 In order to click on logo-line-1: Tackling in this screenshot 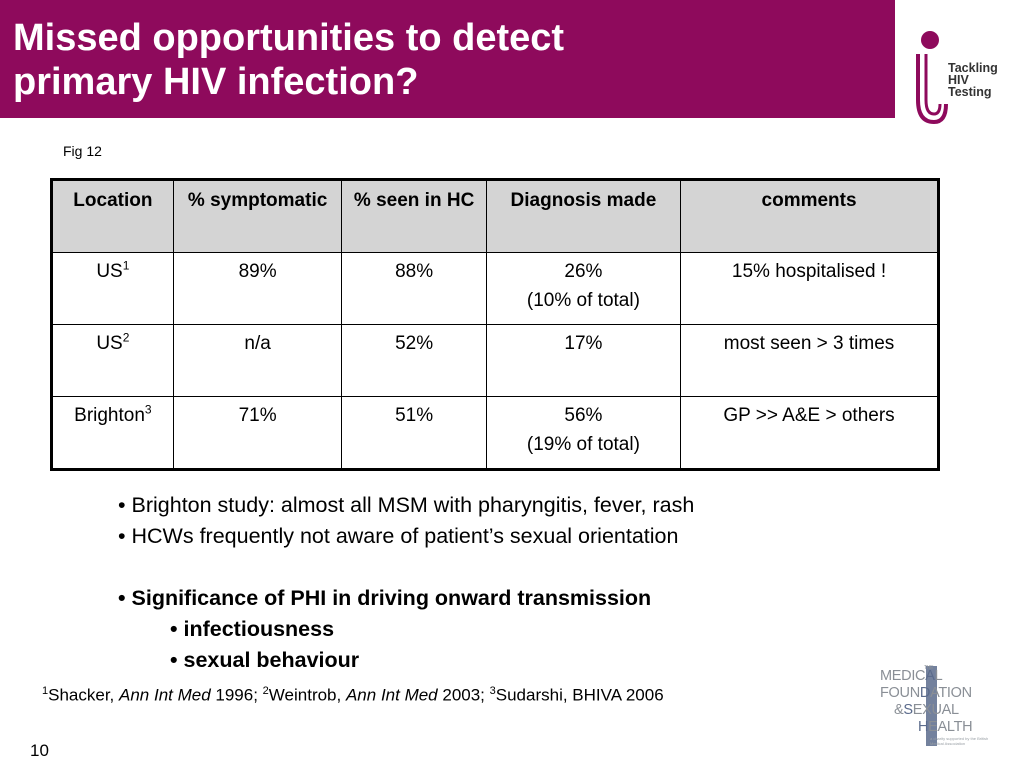, I will do `click(973, 68)`.